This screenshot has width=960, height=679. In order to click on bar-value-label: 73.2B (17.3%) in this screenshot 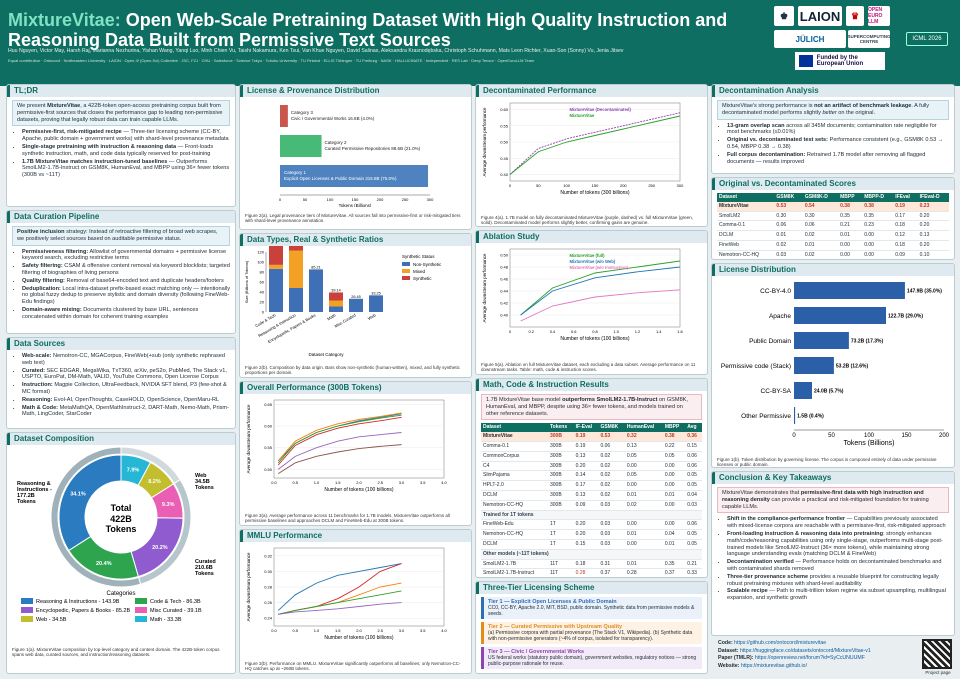, I will do `click(867, 342)`.